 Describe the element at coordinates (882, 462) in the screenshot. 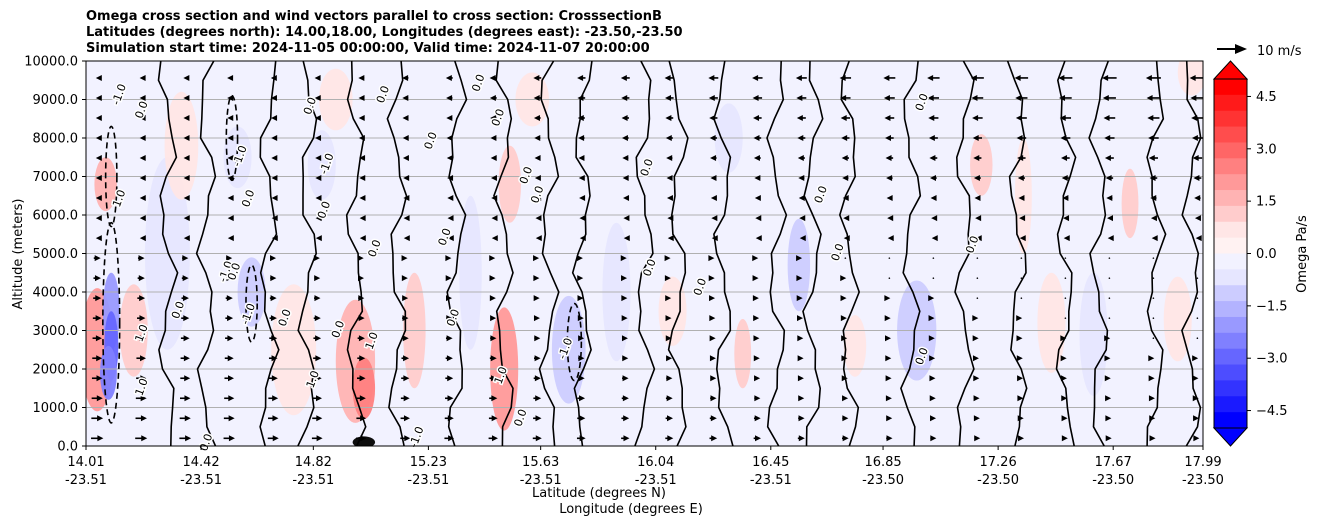

I see `x-tick-label-latitude: 16.85` at that location.